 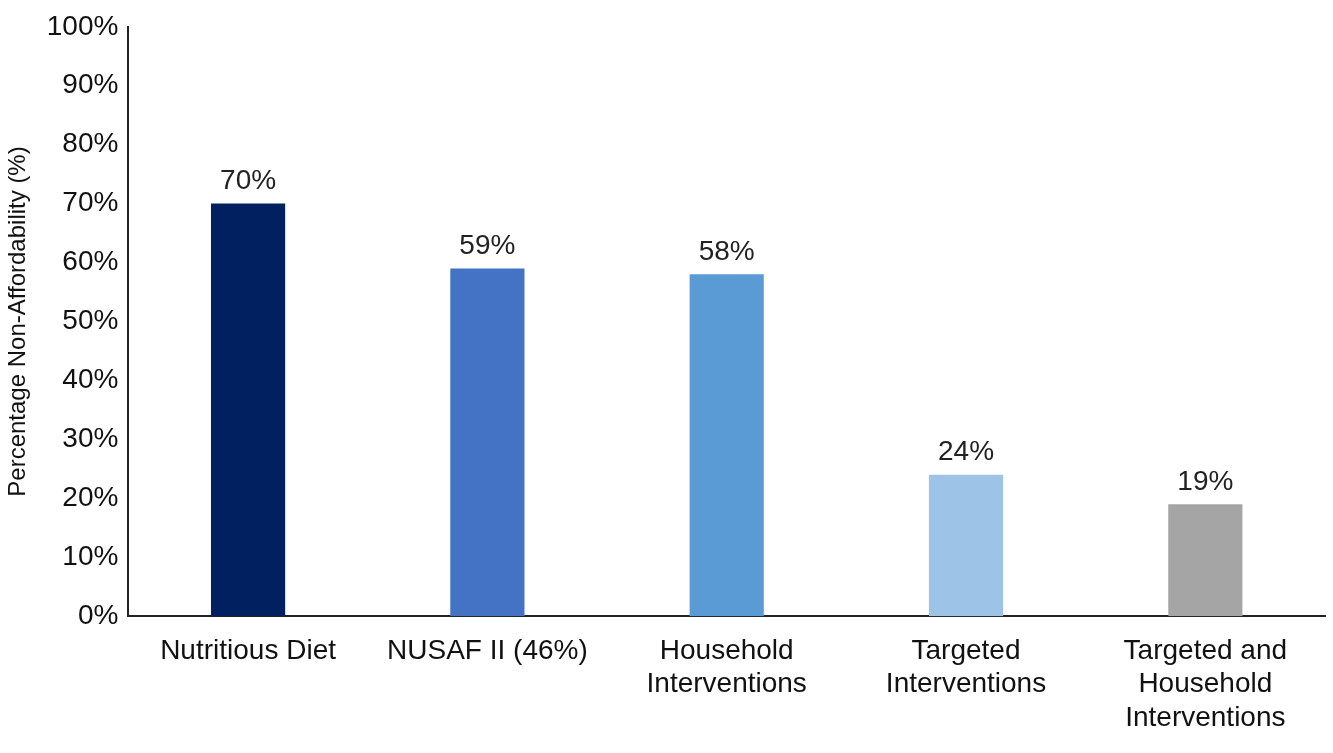 What do you see at coordinates (90, 497) in the screenshot?
I see `y-tick-label: 20%` at bounding box center [90, 497].